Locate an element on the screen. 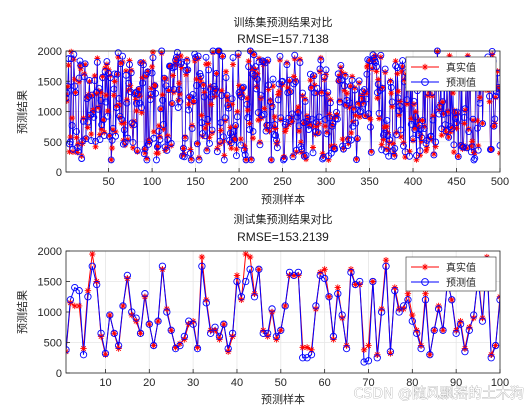 This screenshot has width=531, height=411. test-chart-ylabel: 预测结果 is located at coordinates (22, 312).